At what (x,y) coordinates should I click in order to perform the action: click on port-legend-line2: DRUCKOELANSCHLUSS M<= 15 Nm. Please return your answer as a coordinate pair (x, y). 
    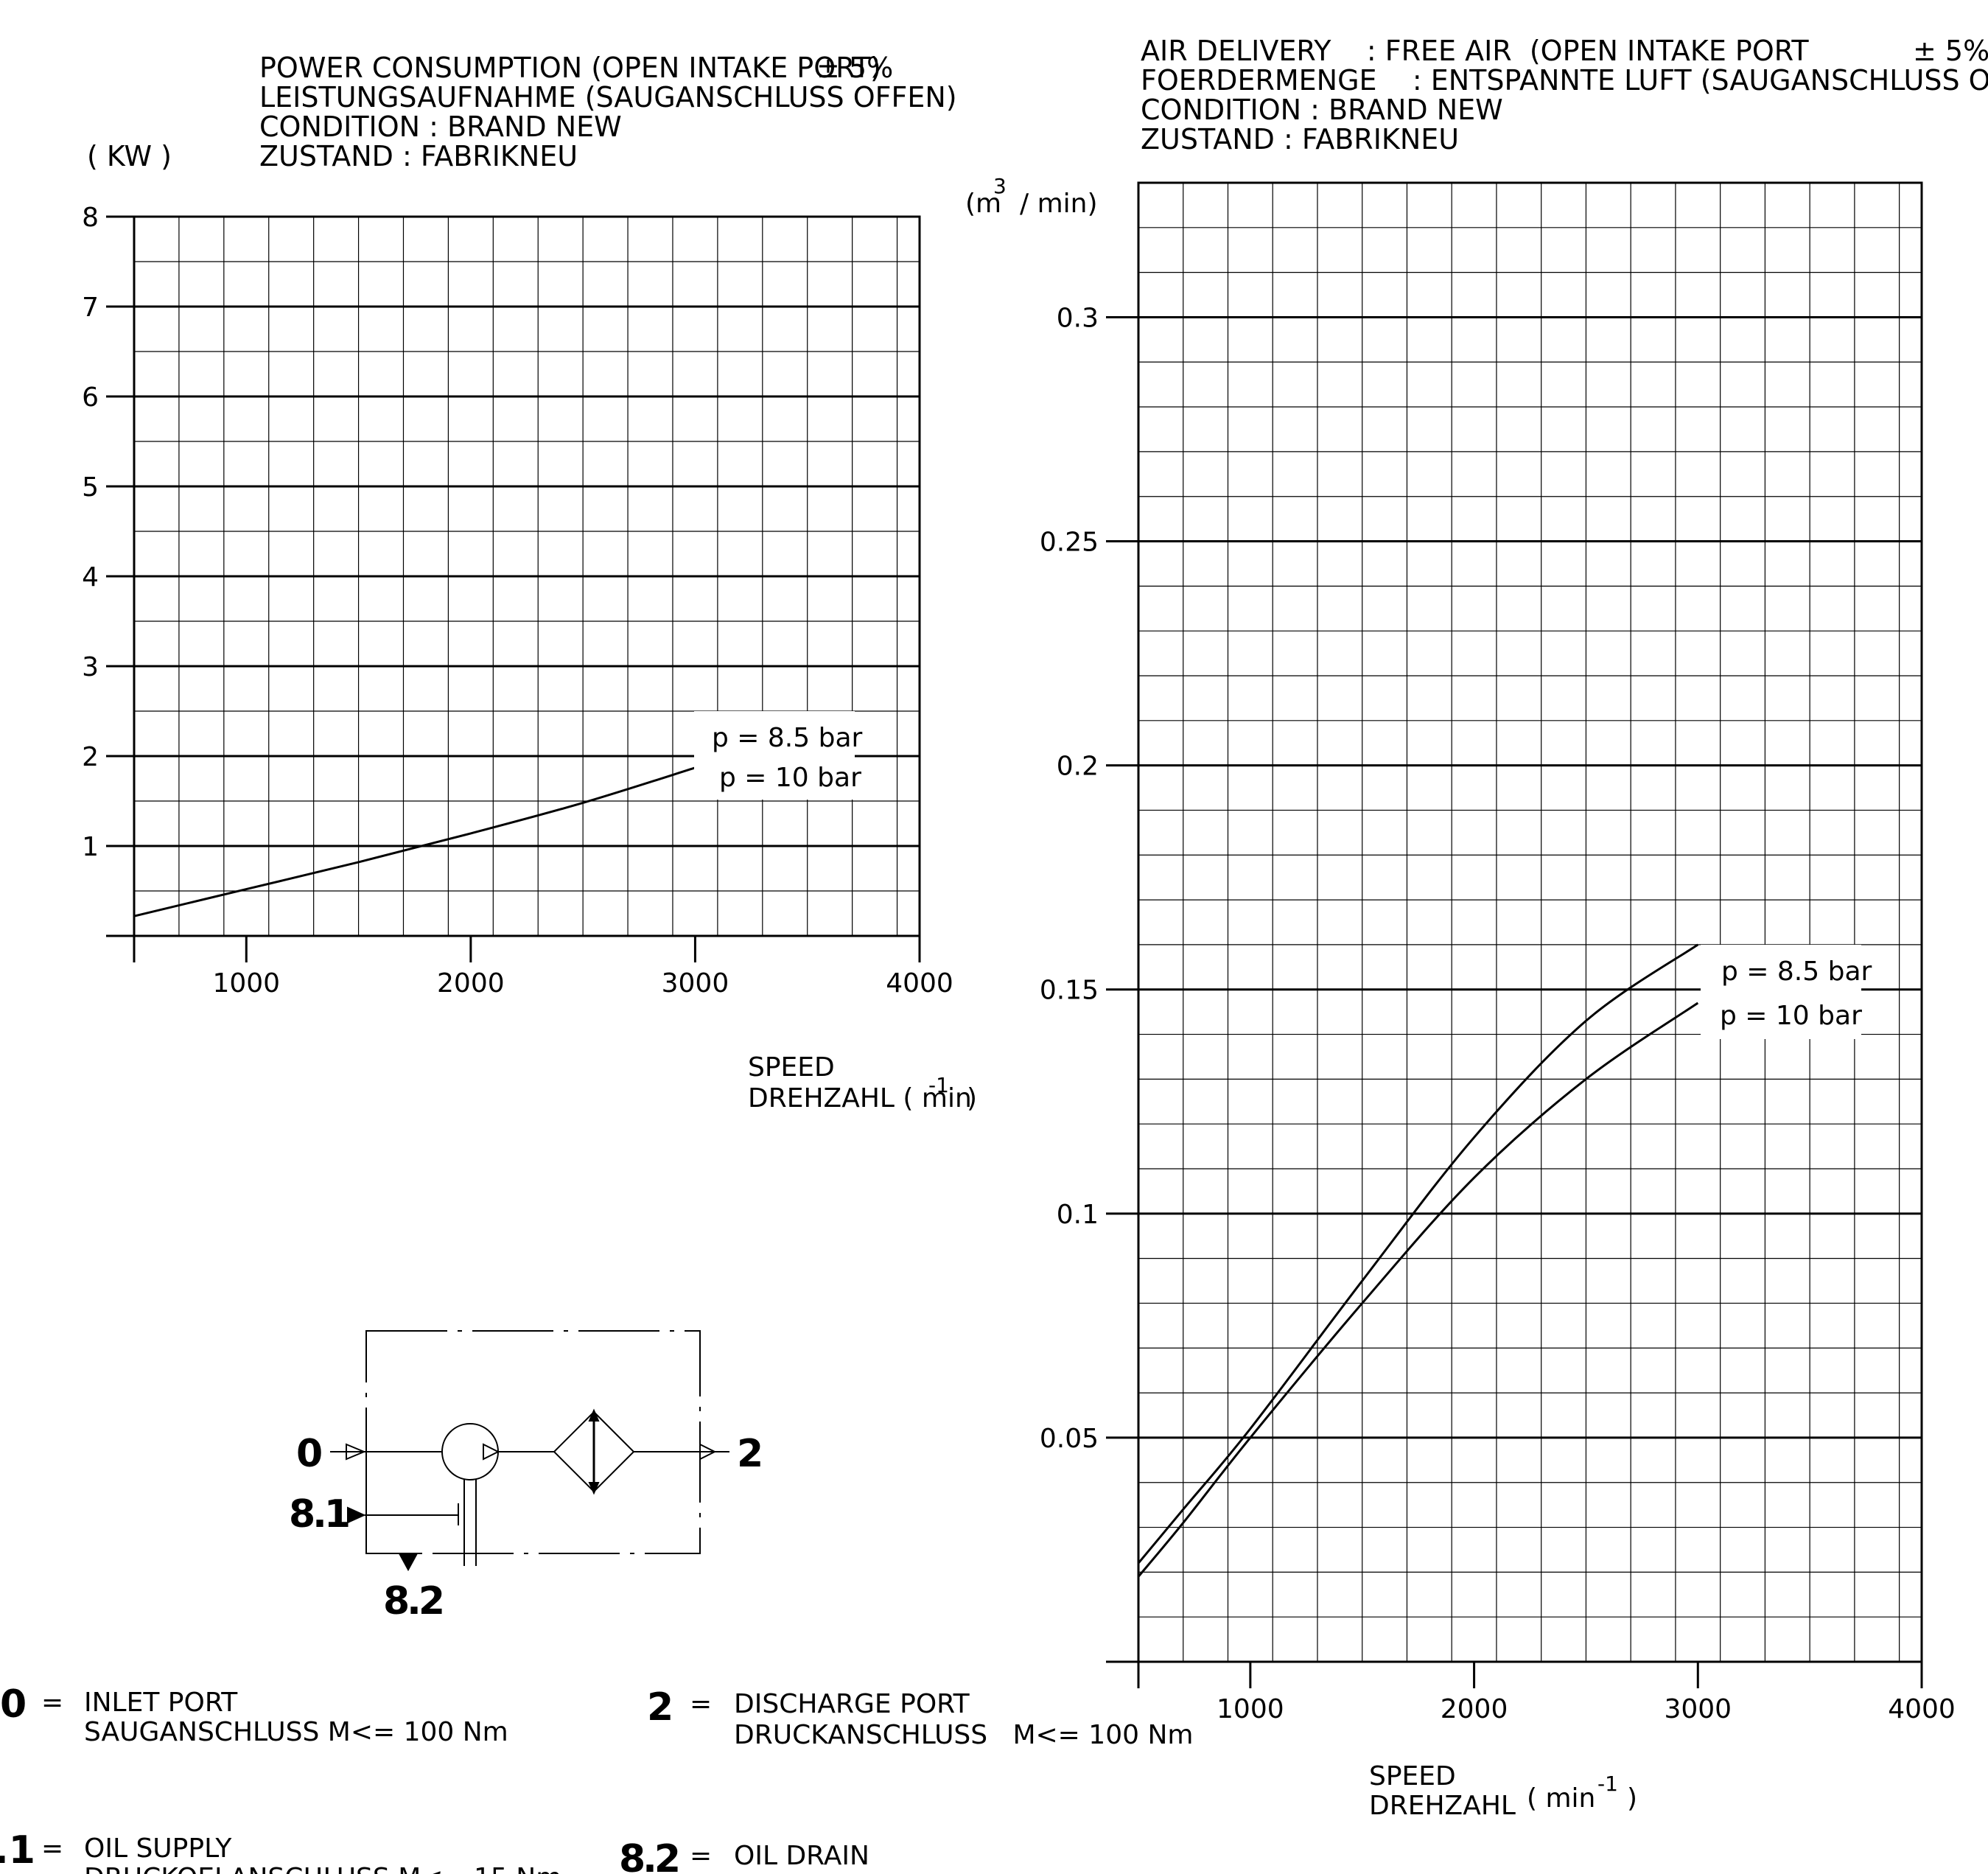
    Looking at the image, I should click on (322, 1868).